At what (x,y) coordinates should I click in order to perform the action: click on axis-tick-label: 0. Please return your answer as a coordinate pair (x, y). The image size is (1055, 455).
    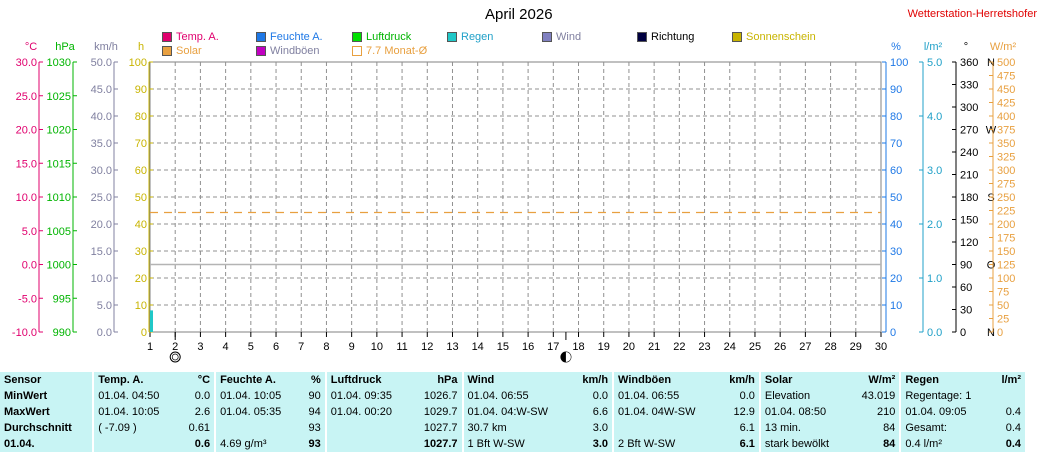
    Looking at the image, I should click on (144, 333).